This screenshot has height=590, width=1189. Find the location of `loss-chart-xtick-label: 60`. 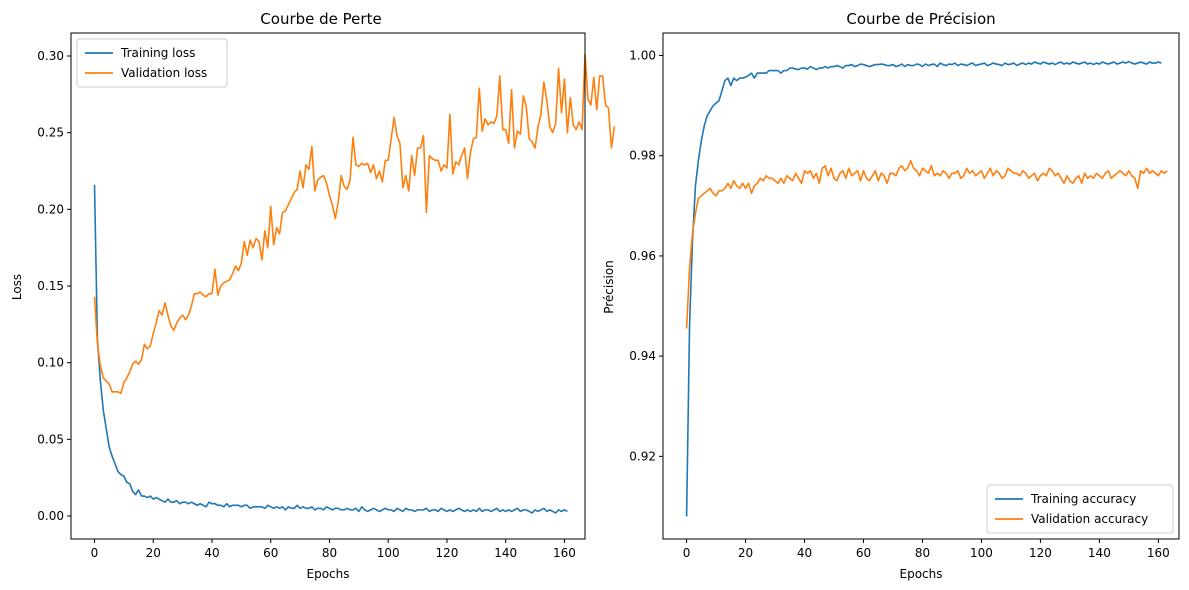

loss-chart-xtick-label: 60 is located at coordinates (270, 553).